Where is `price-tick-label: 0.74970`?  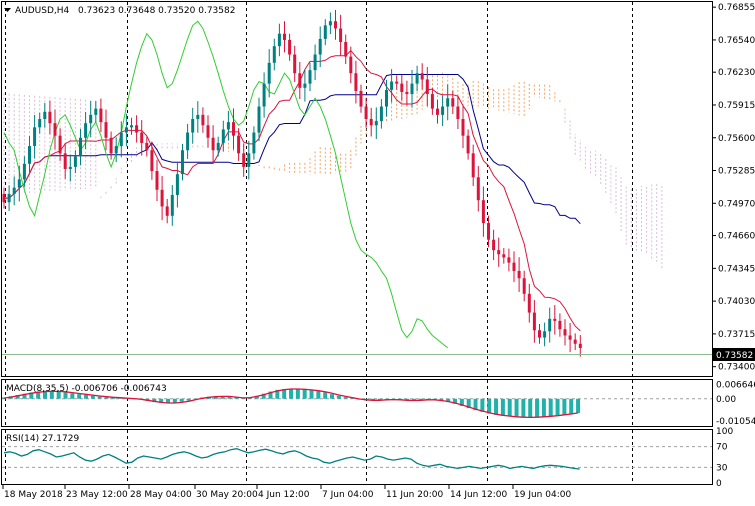
price-tick-label: 0.74970 is located at coordinates (736, 204).